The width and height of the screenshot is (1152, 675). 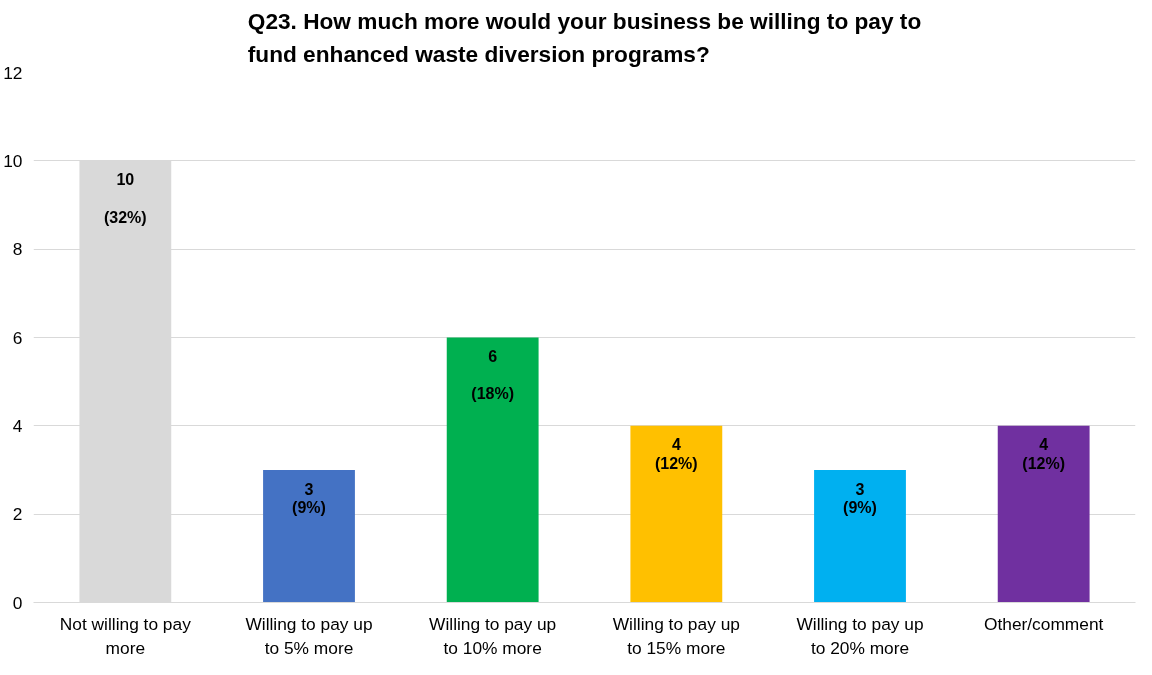 What do you see at coordinates (13, 72) in the screenshot?
I see `y-tick-label: 12` at bounding box center [13, 72].